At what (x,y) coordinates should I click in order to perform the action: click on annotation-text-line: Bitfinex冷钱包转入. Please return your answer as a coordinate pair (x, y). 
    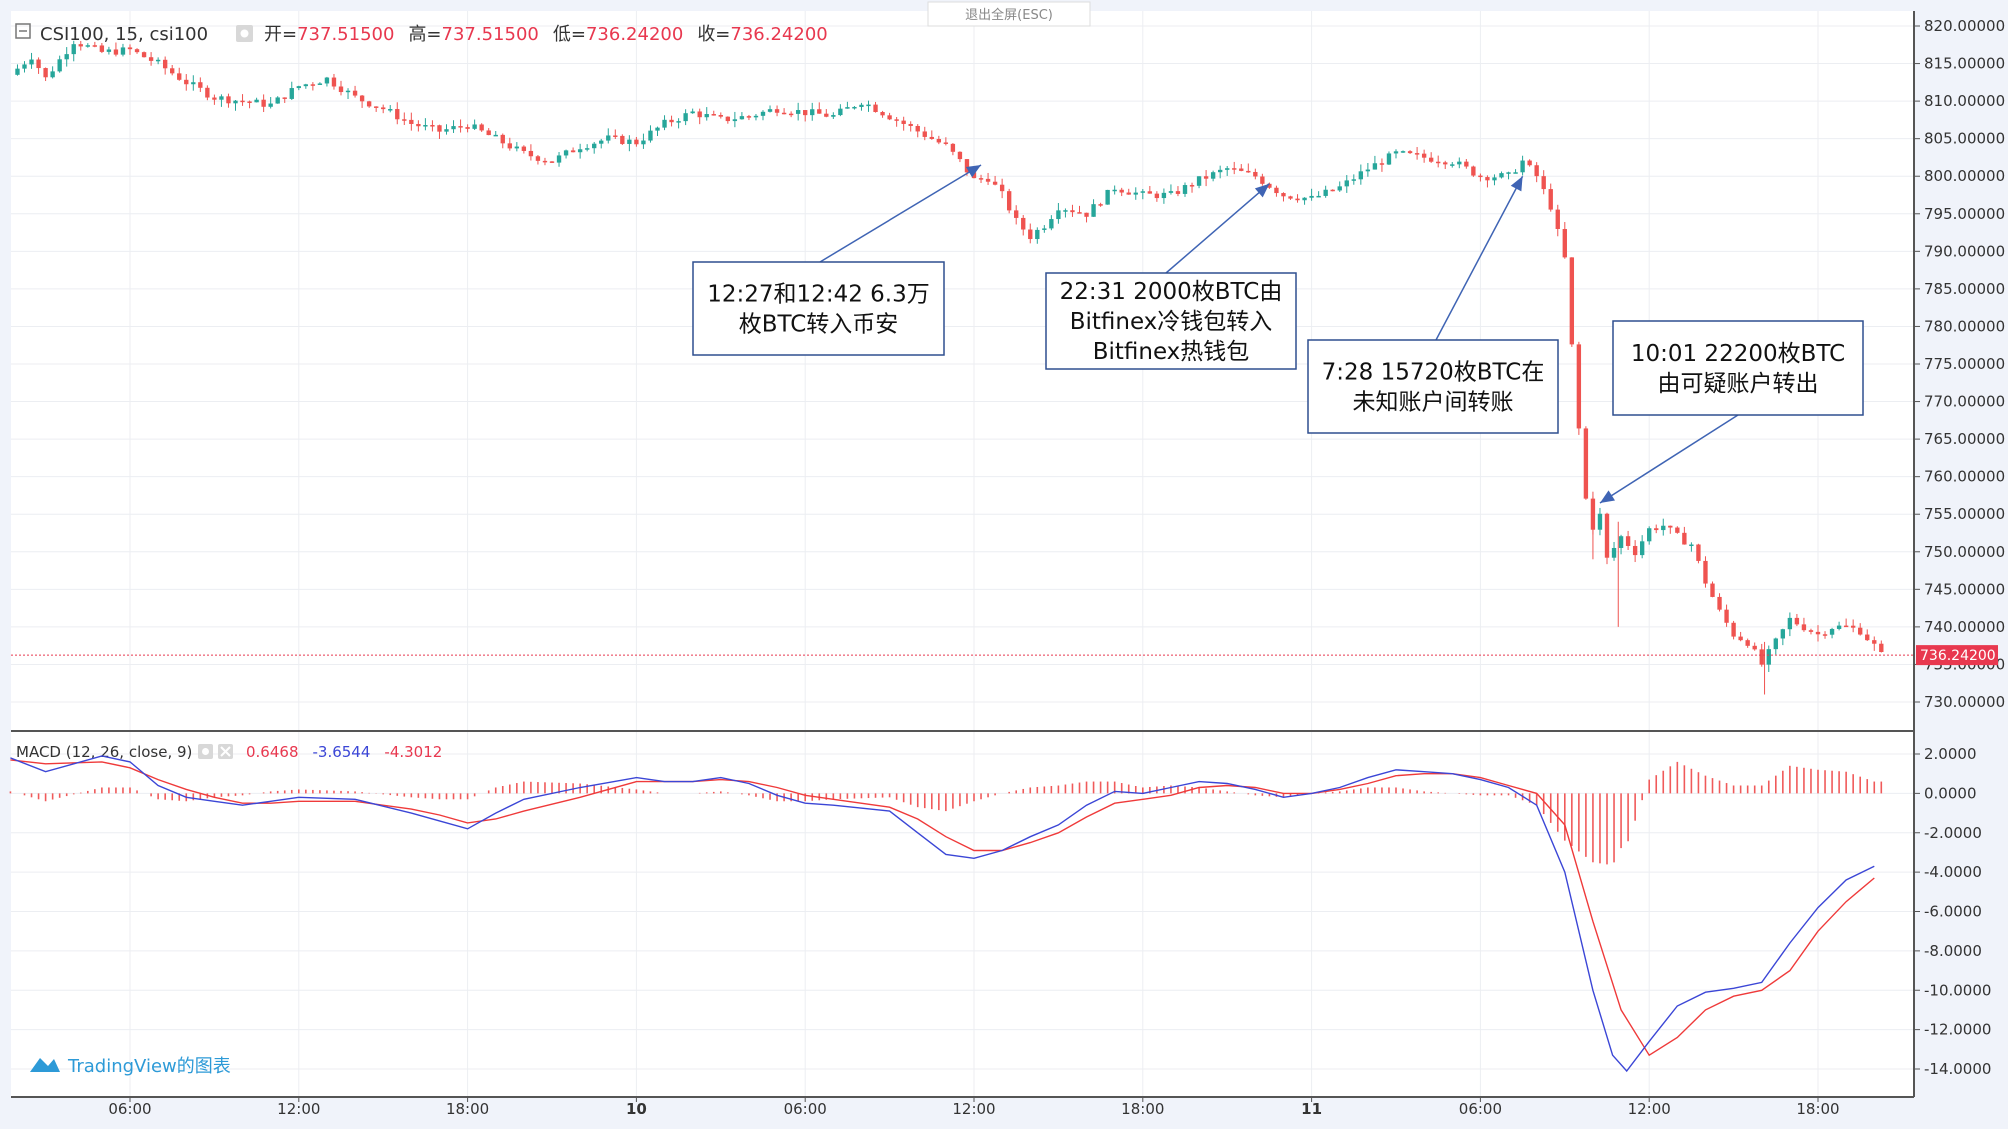
    Looking at the image, I should click on (1171, 322).